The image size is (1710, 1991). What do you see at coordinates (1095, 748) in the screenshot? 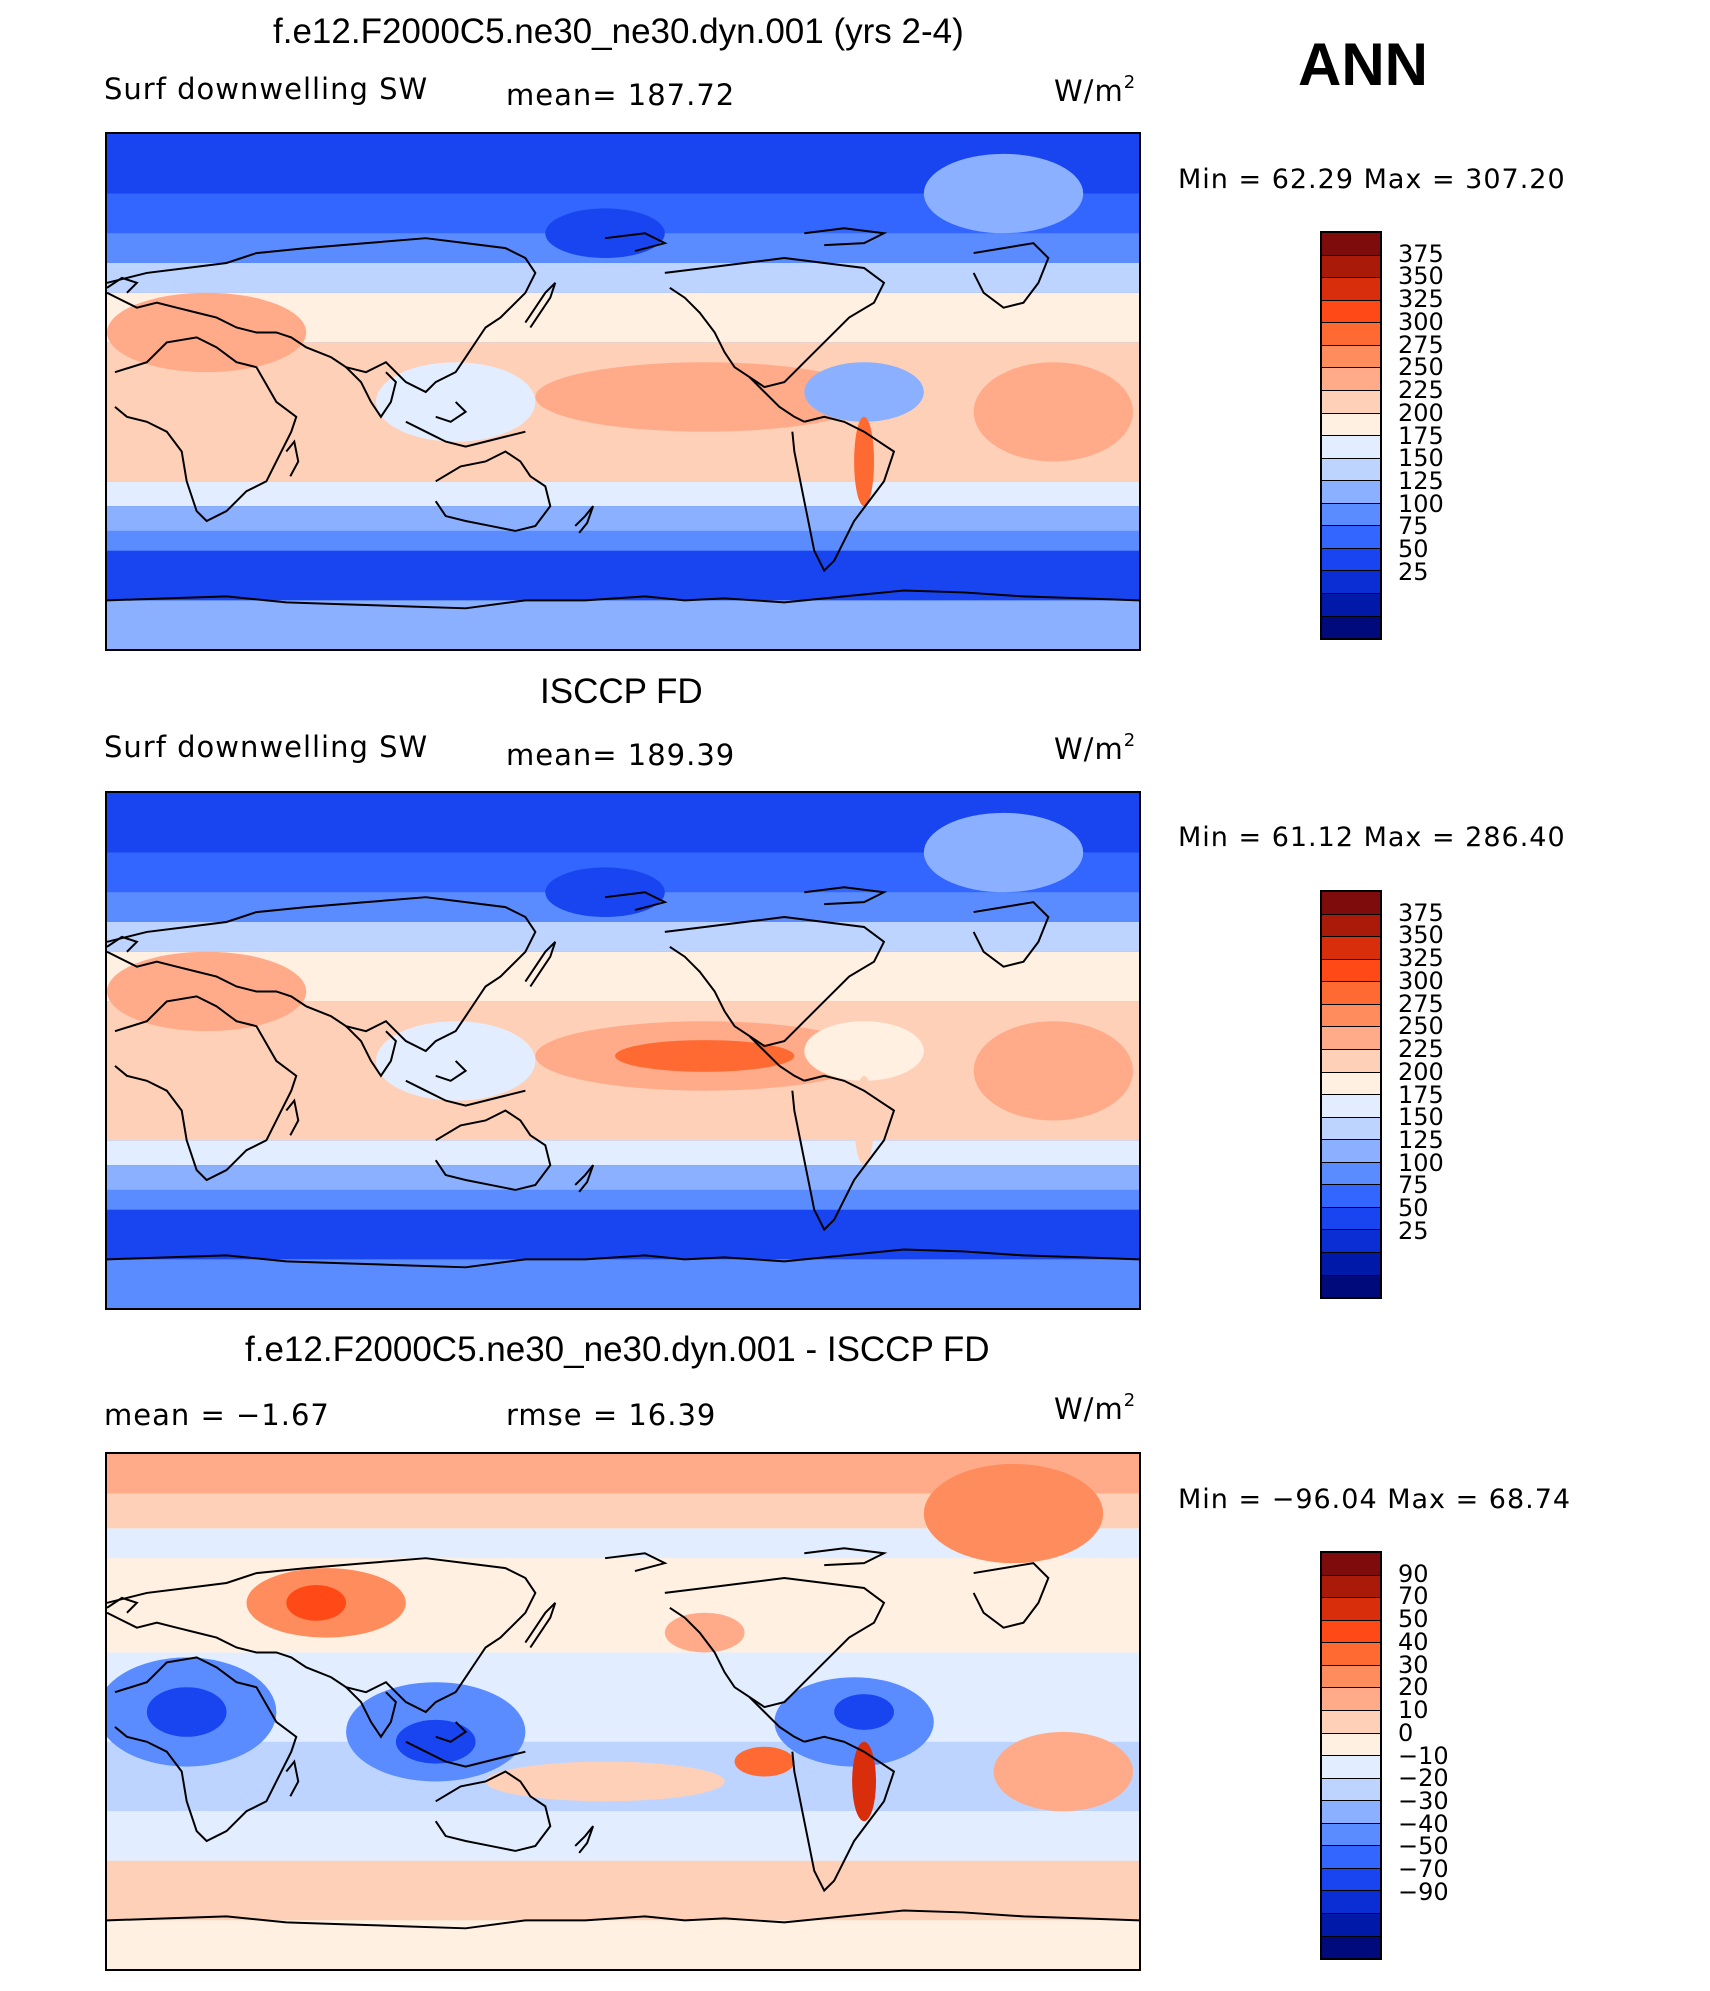
I see `panel2-units: W/m2` at bounding box center [1095, 748].